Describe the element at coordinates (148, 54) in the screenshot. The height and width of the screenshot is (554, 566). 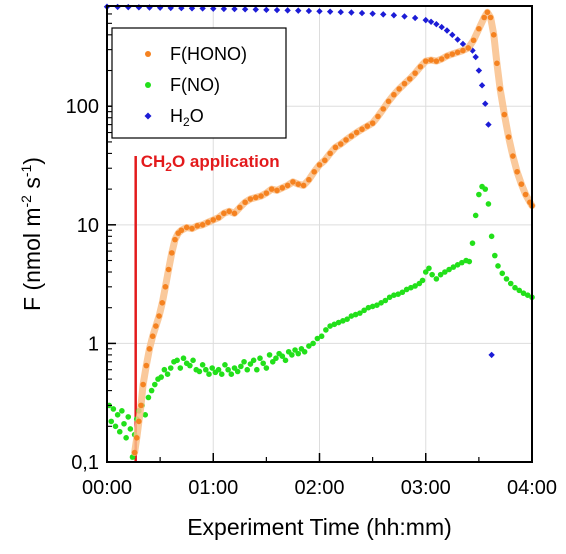
I see `legend-marker` at that location.